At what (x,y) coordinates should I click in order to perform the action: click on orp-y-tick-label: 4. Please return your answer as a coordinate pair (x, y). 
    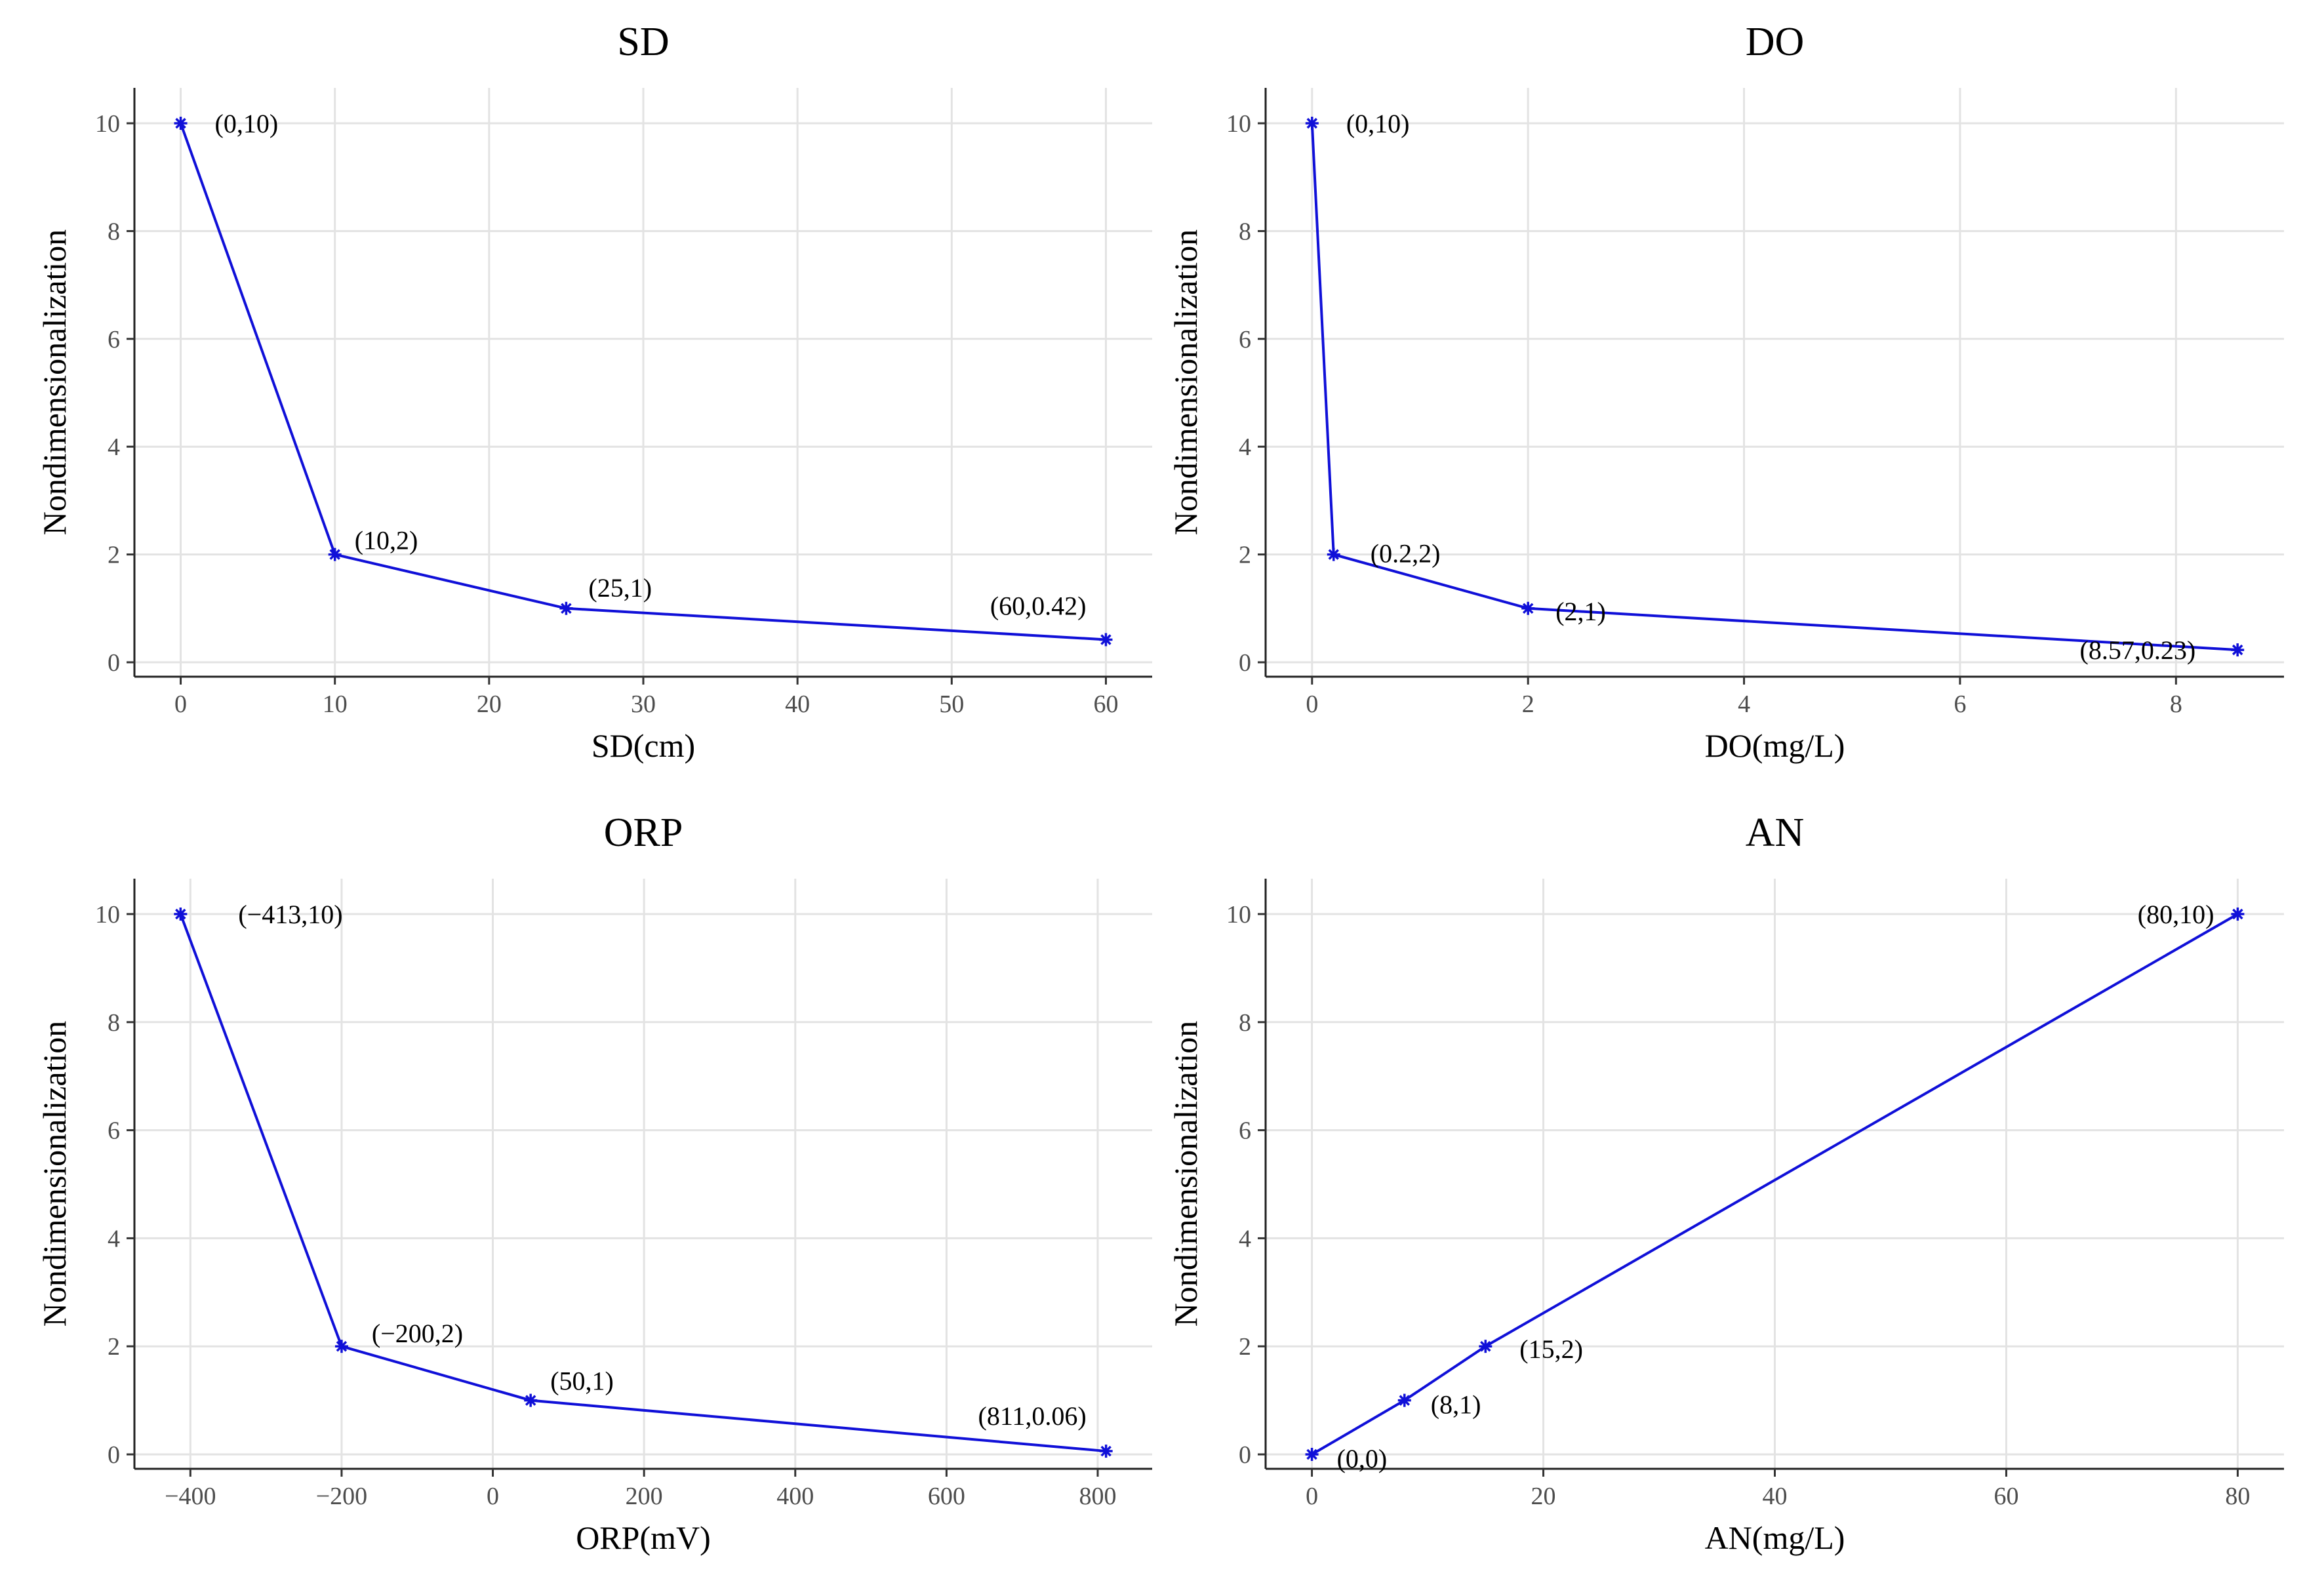
    Looking at the image, I should click on (114, 1238).